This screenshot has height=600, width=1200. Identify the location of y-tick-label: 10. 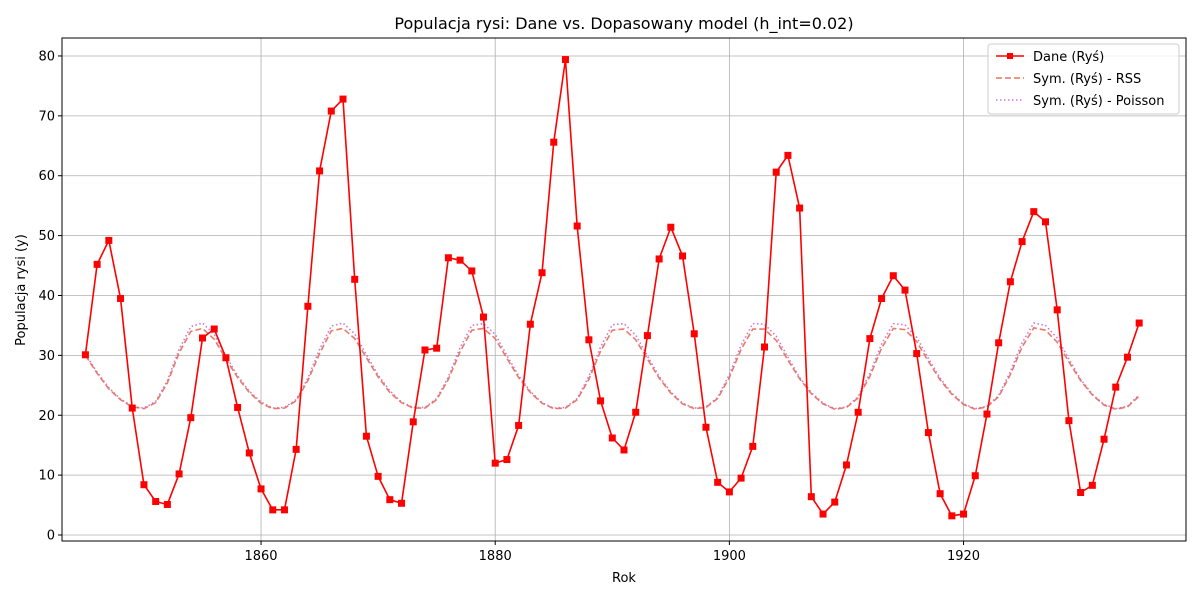
(46, 476).